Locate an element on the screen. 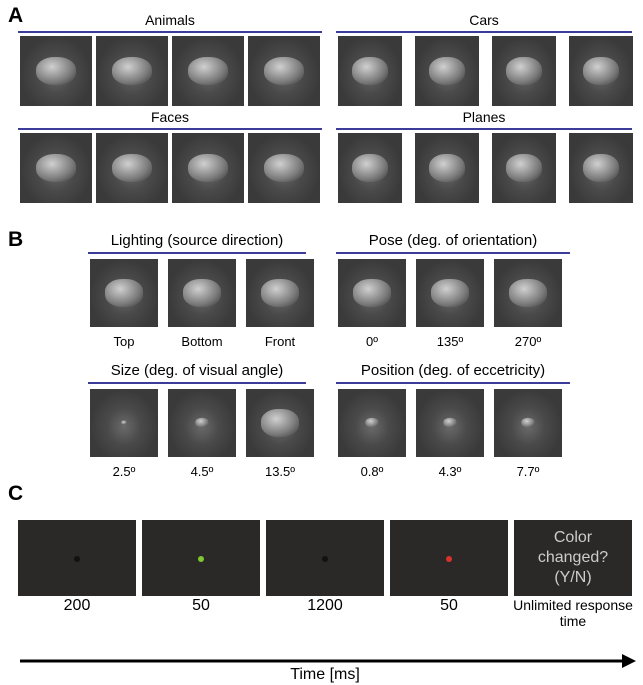 This screenshot has height=685, width=643. prompt: Color changed? (Y/N) is located at coordinates (573, 557).